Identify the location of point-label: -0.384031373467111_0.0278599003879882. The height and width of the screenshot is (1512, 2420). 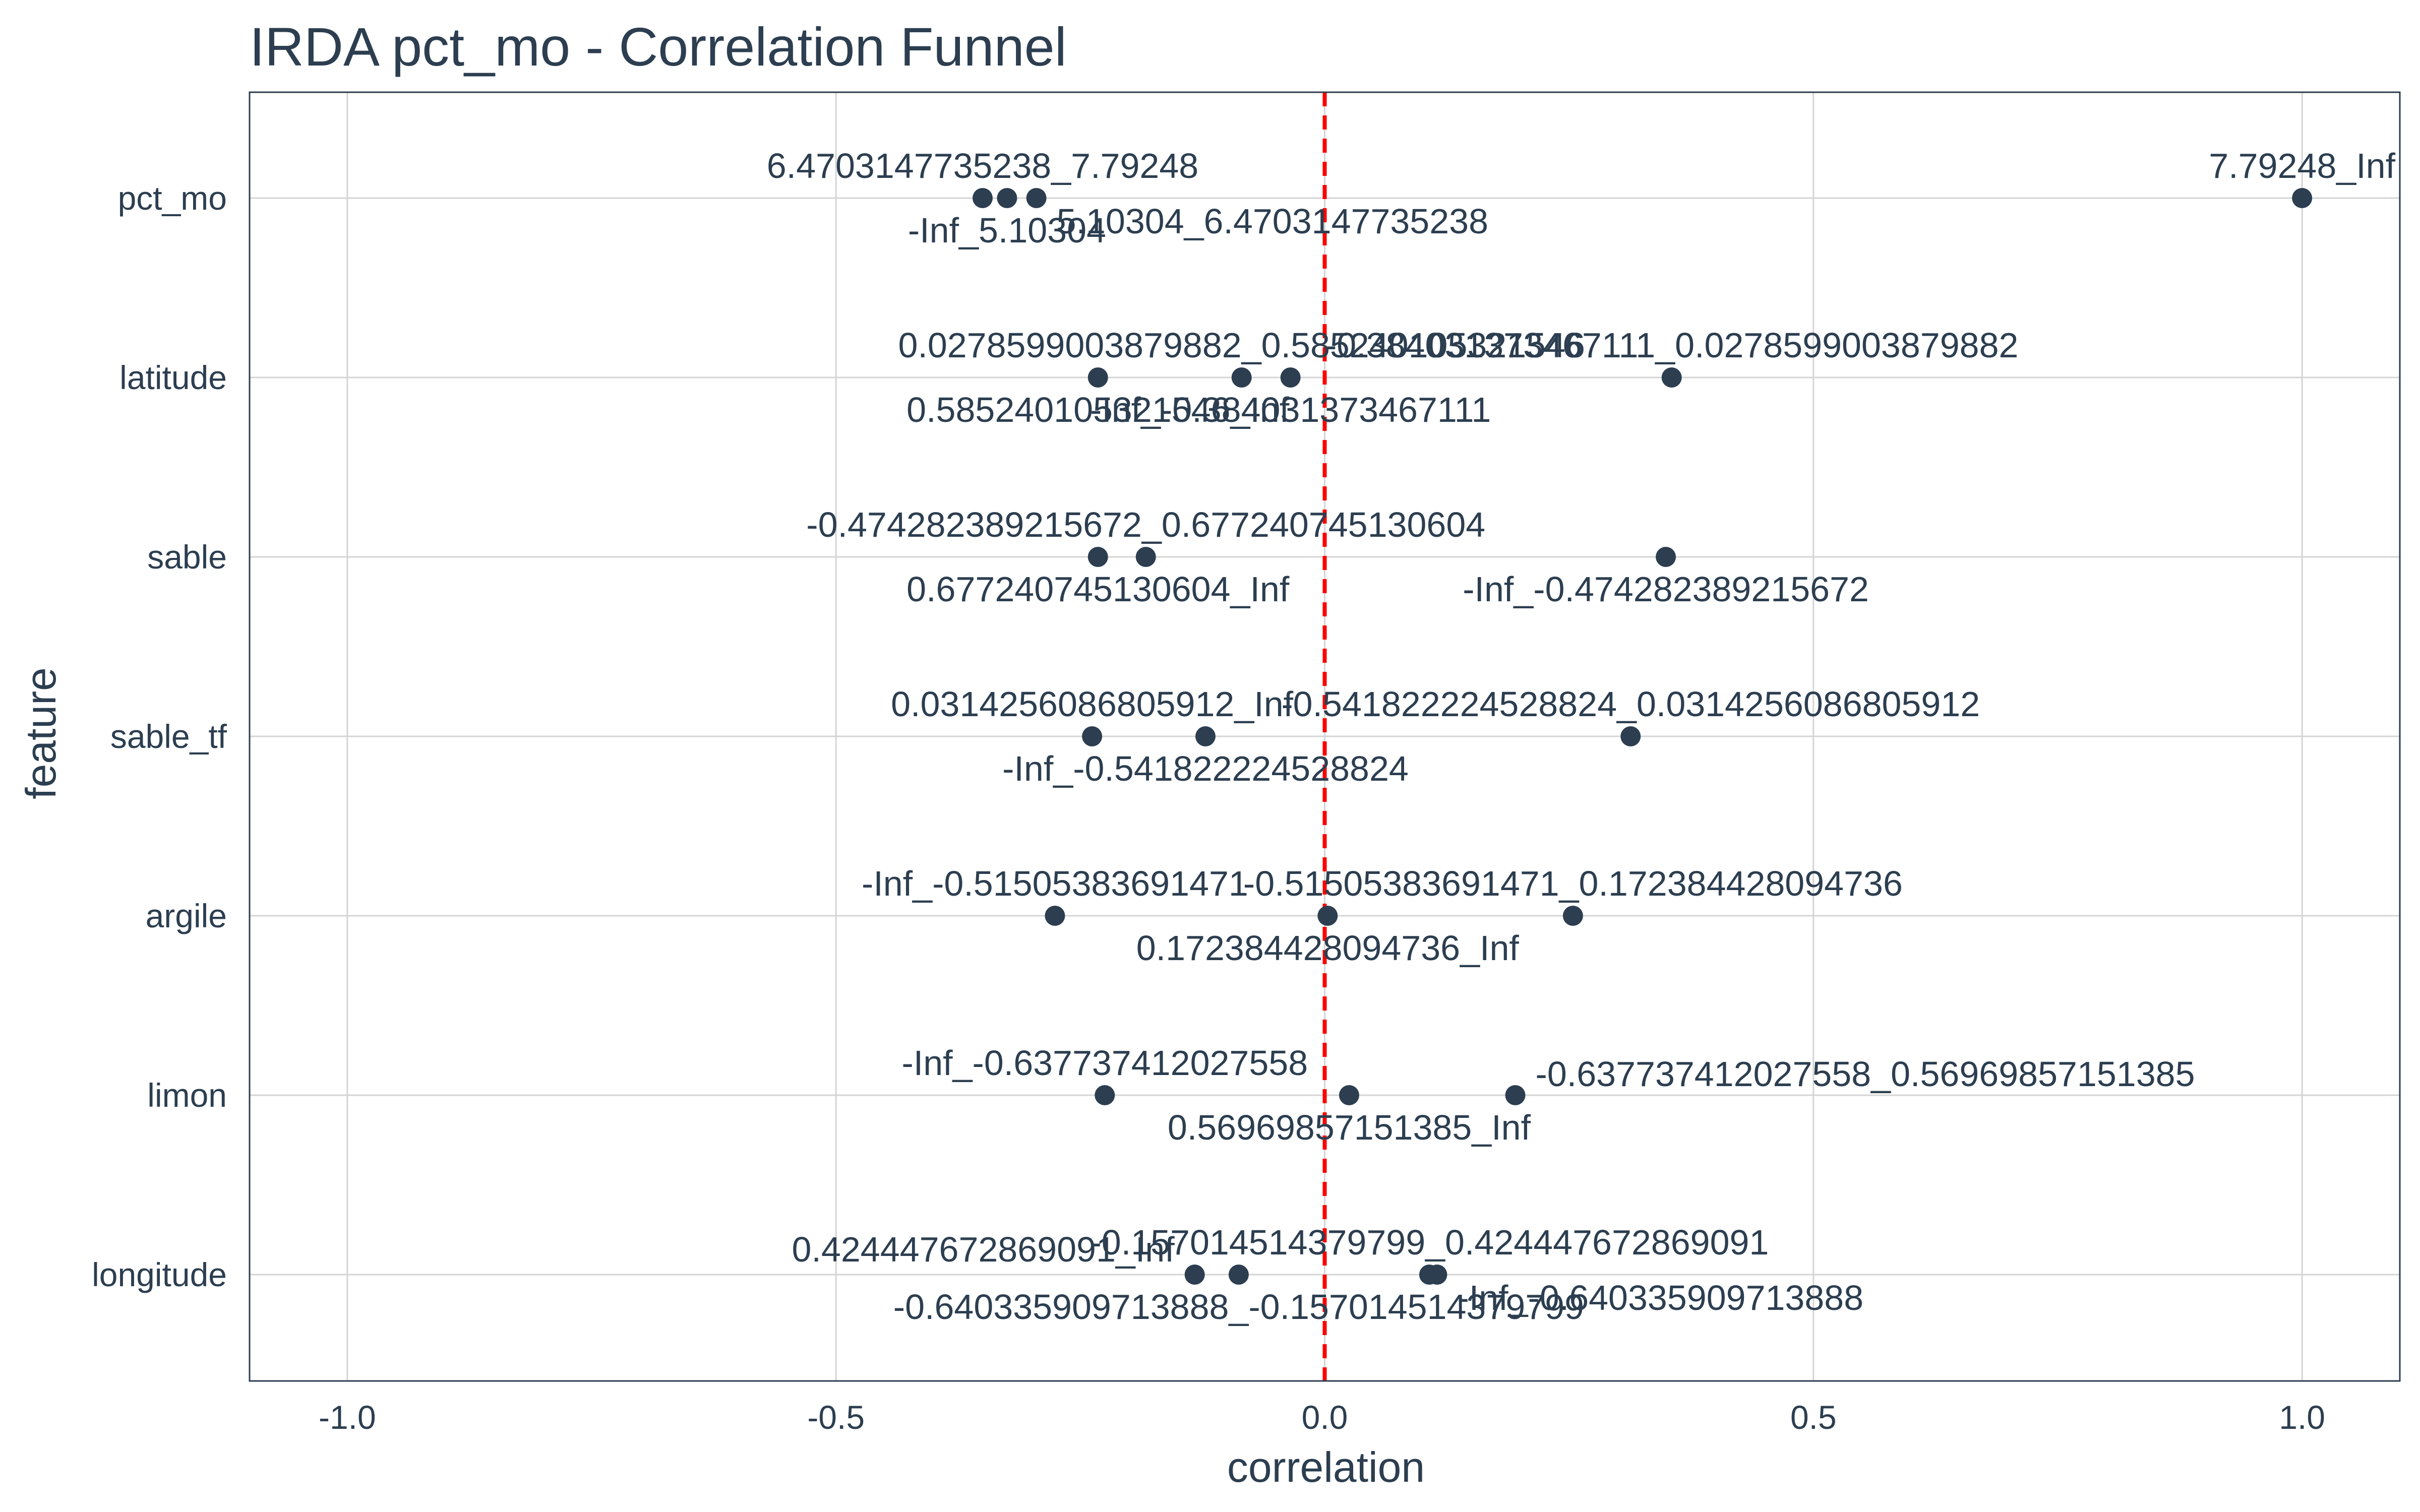
(1671, 345).